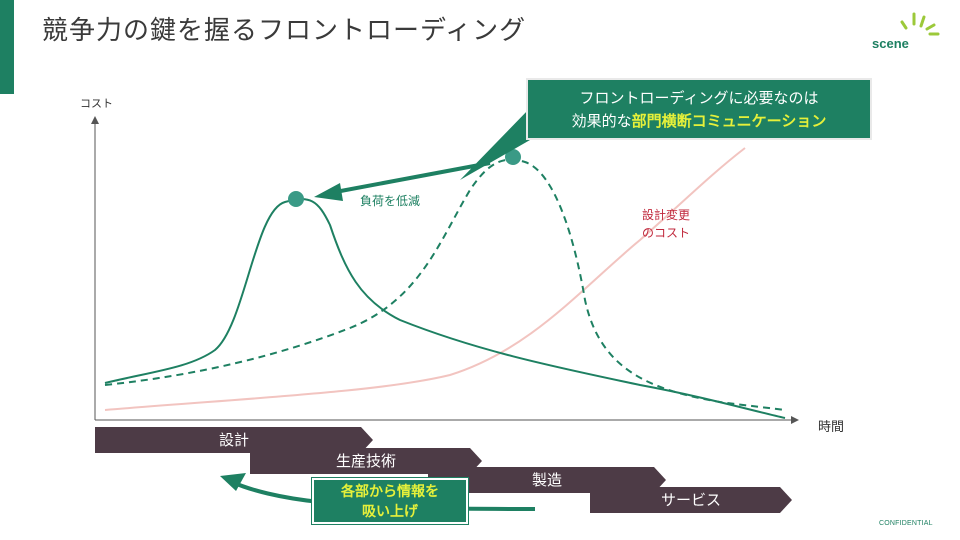  What do you see at coordinates (699, 98) in the screenshot?
I see `callout-line1: フロントローディングに必要なのは` at bounding box center [699, 98].